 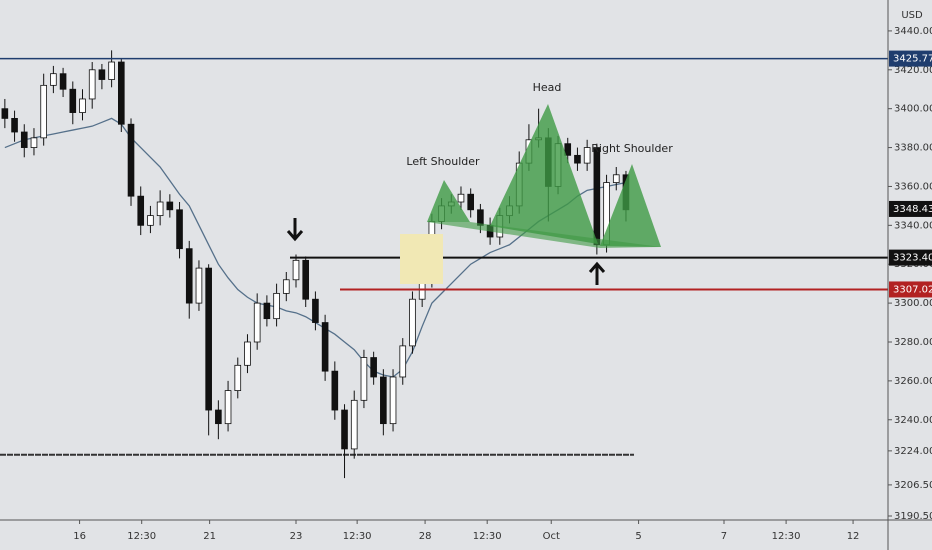 What do you see at coordinates (209, 536) in the screenshot?
I see `x-tick-label: 21` at bounding box center [209, 536].